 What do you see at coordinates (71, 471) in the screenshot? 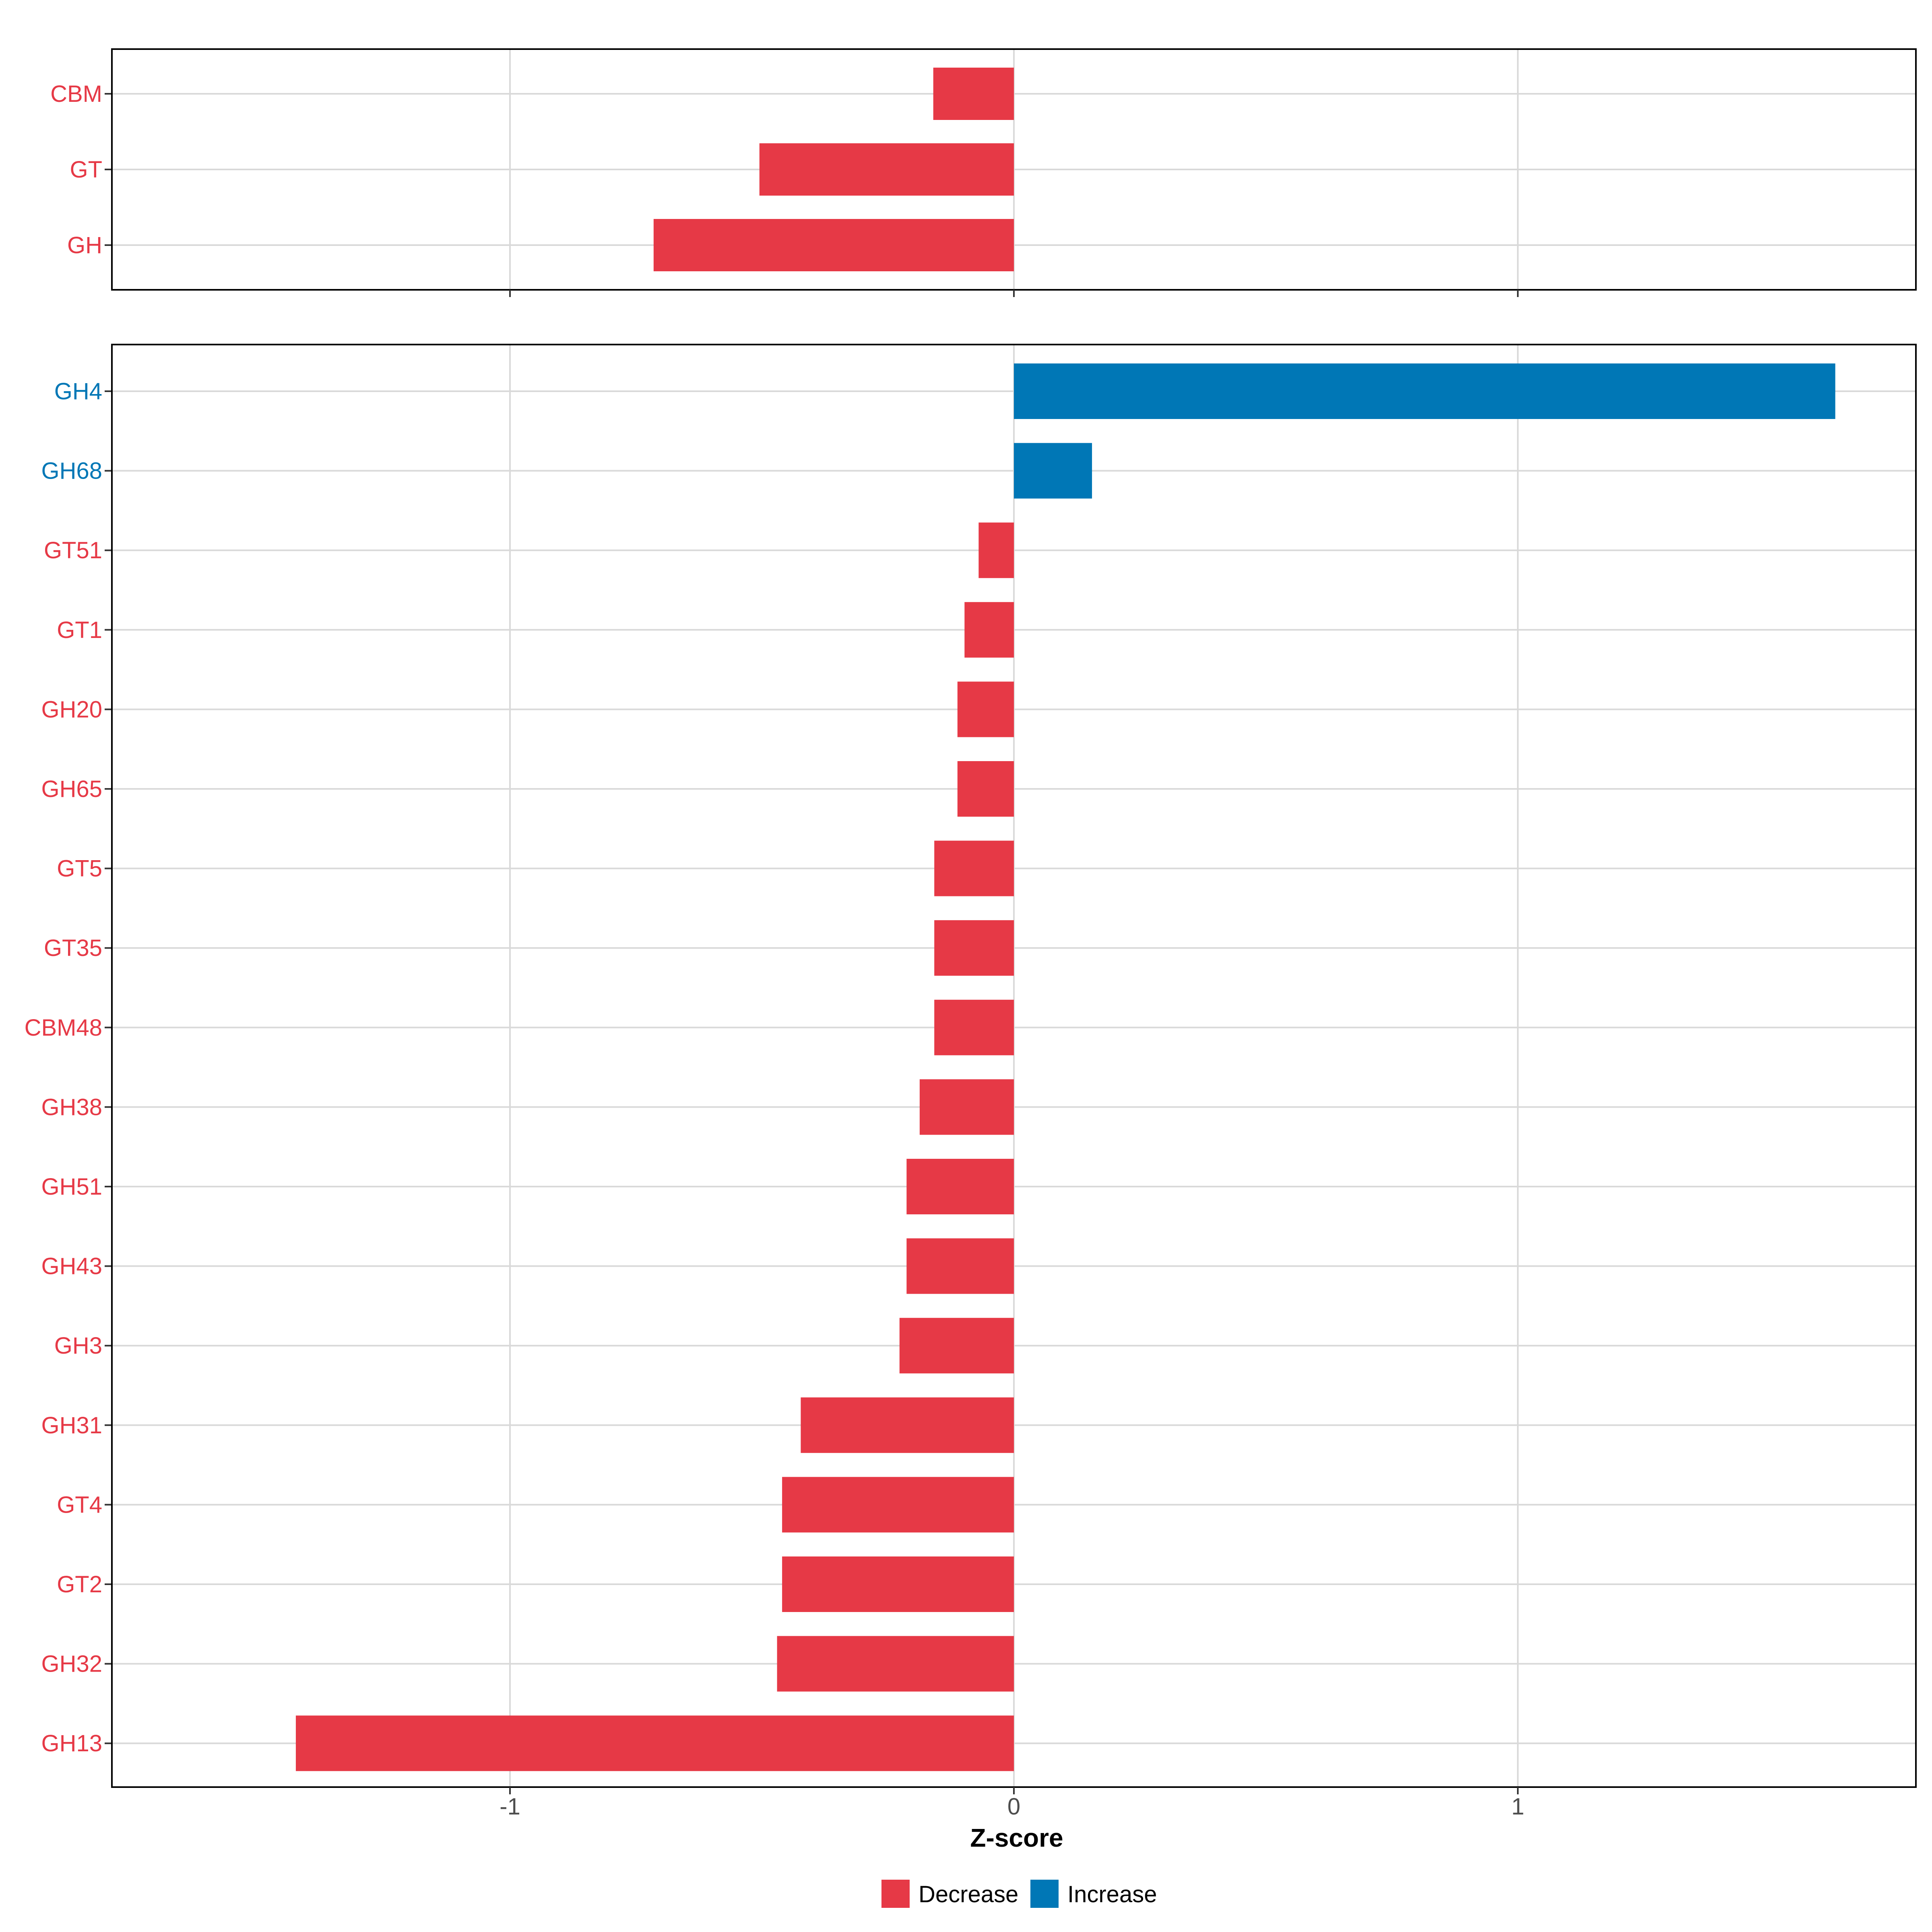
I see `y-tick-label-gh68: GH68` at bounding box center [71, 471].